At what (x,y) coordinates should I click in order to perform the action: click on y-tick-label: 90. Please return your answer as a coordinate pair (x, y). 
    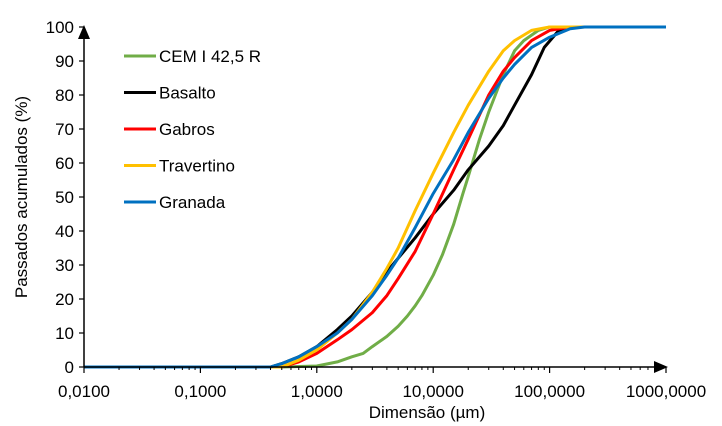
    Looking at the image, I should click on (64, 61).